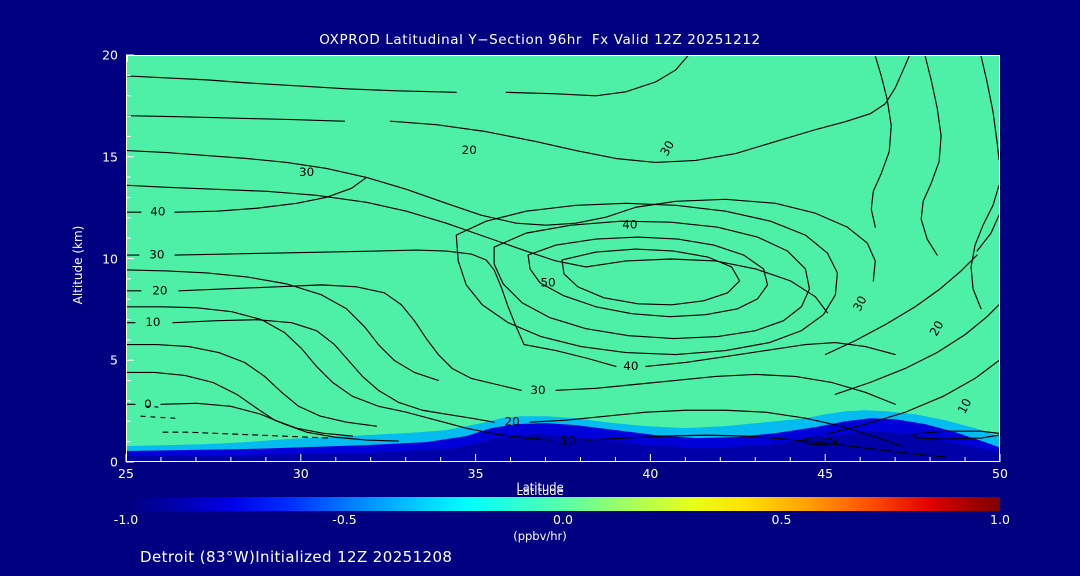  I want to click on figure-caption: Detroit (83°W)Initialized 12Z 20251208, so click(296, 557).